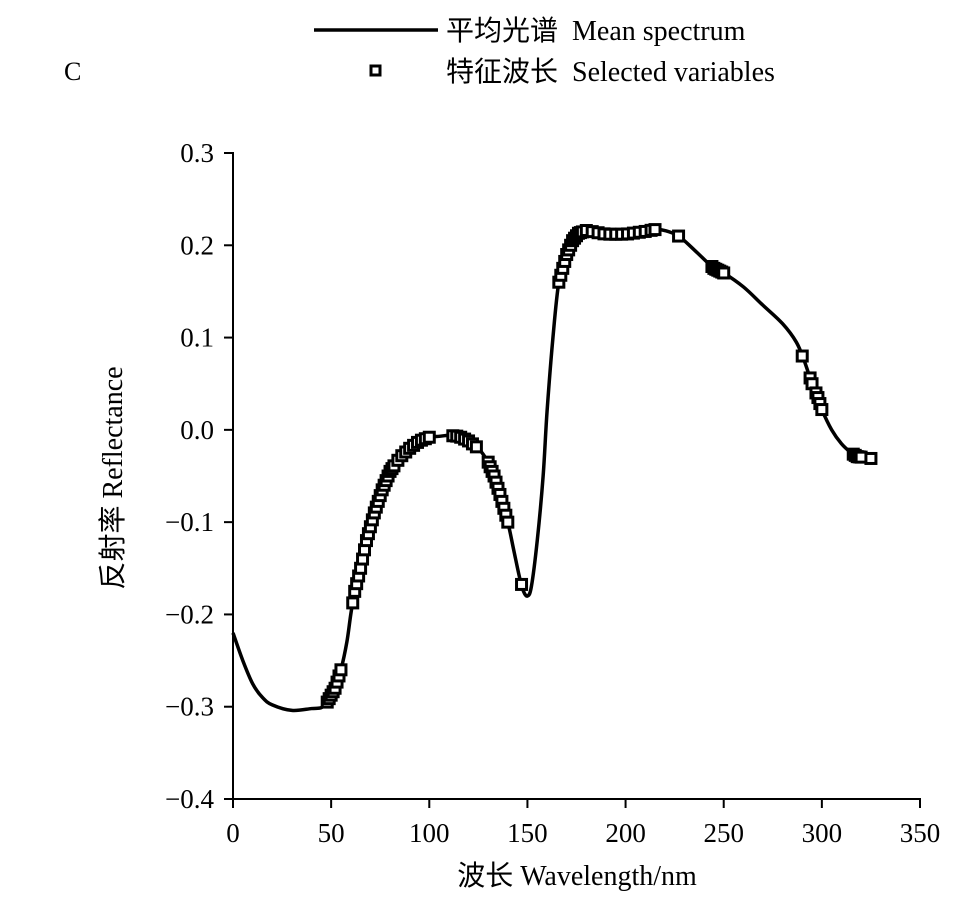 This screenshot has height=908, width=966. I want to click on legend-label-mean: 平均光谱 Mean spectrum, so click(596, 31).